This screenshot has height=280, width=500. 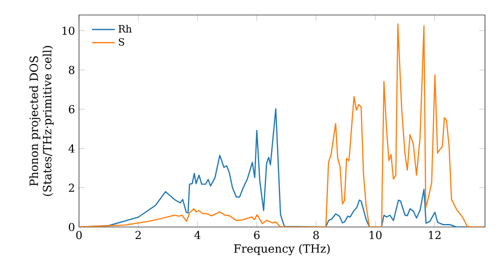 What do you see at coordinates (121, 42) in the screenshot?
I see `legend-label: S` at bounding box center [121, 42].